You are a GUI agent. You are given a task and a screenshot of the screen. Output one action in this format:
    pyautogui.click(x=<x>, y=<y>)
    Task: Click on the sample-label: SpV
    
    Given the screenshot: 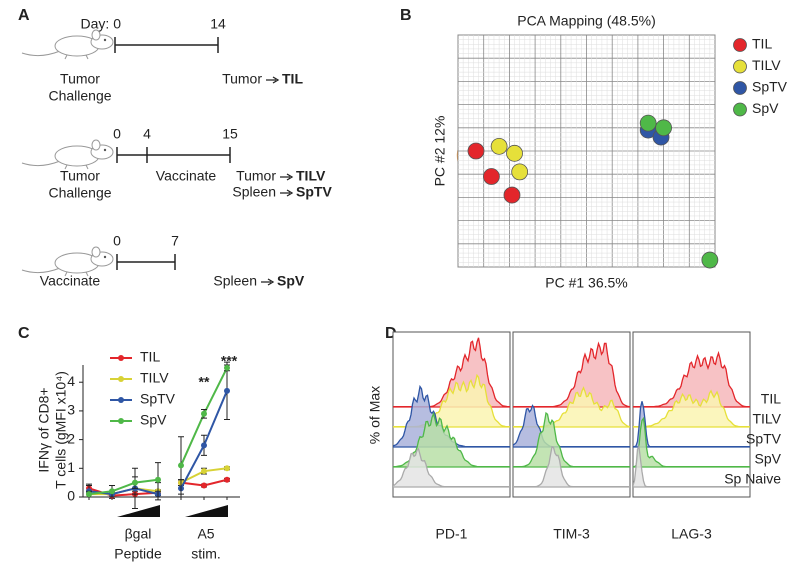 What is the action you would take?
    pyautogui.click(x=768, y=459)
    